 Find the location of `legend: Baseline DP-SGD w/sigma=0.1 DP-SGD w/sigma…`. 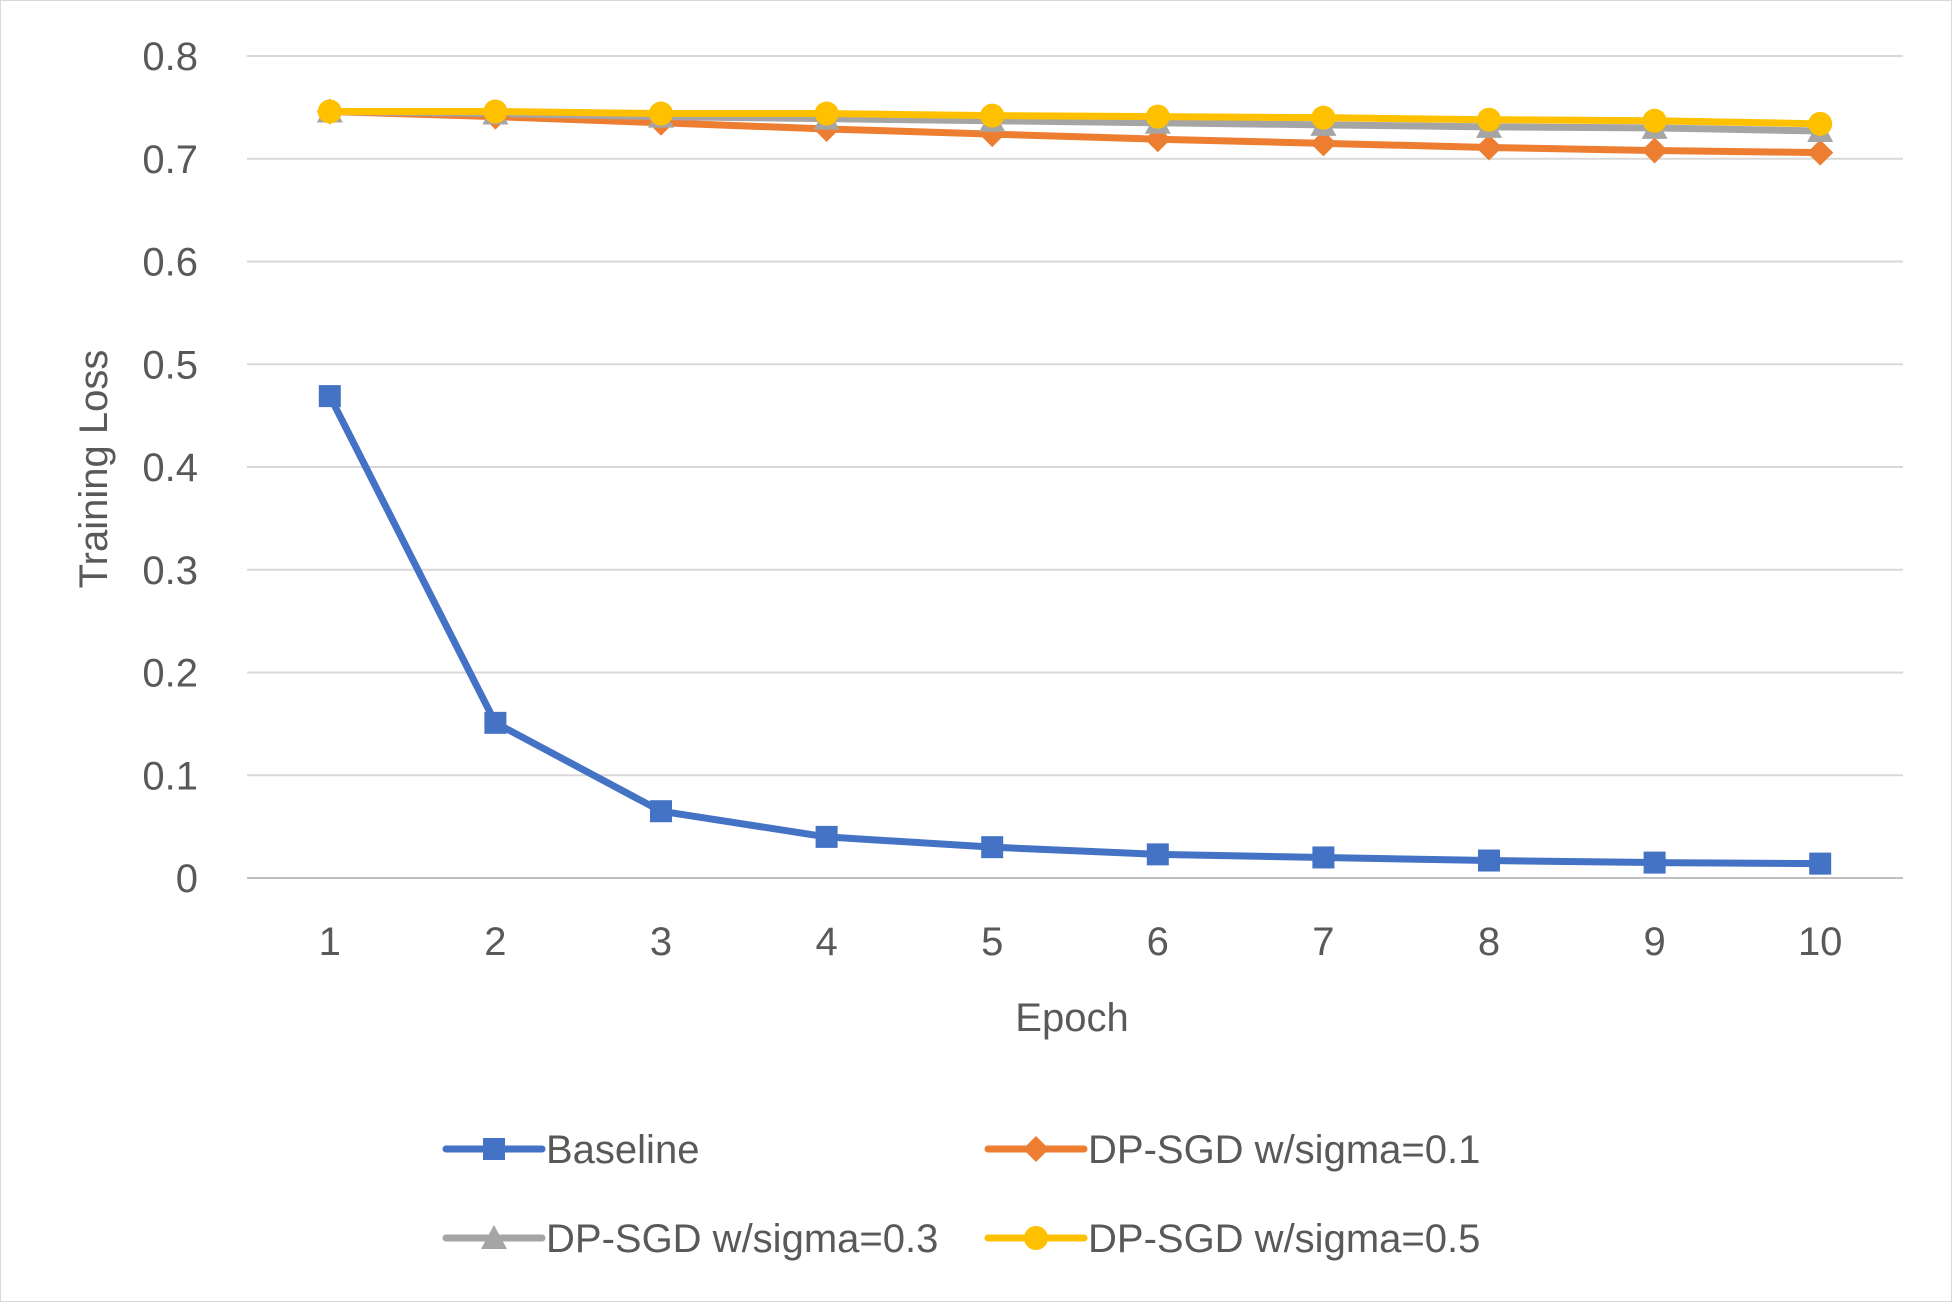

legend: Baseline DP-SGD w/sigma=0.1 DP-SGD w/sigma… is located at coordinates (961, 1194).